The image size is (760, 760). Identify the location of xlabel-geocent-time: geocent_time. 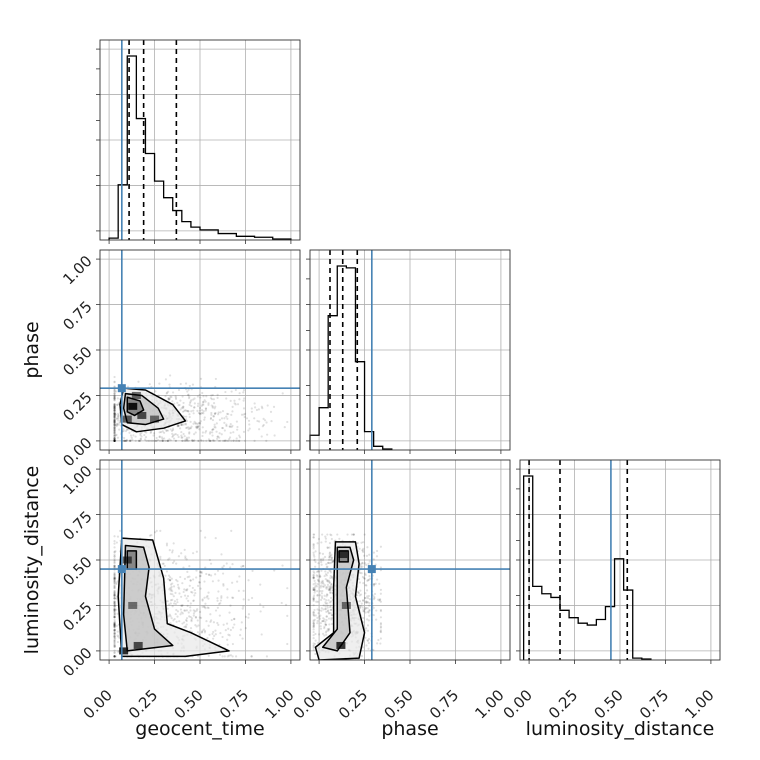
(199, 729).